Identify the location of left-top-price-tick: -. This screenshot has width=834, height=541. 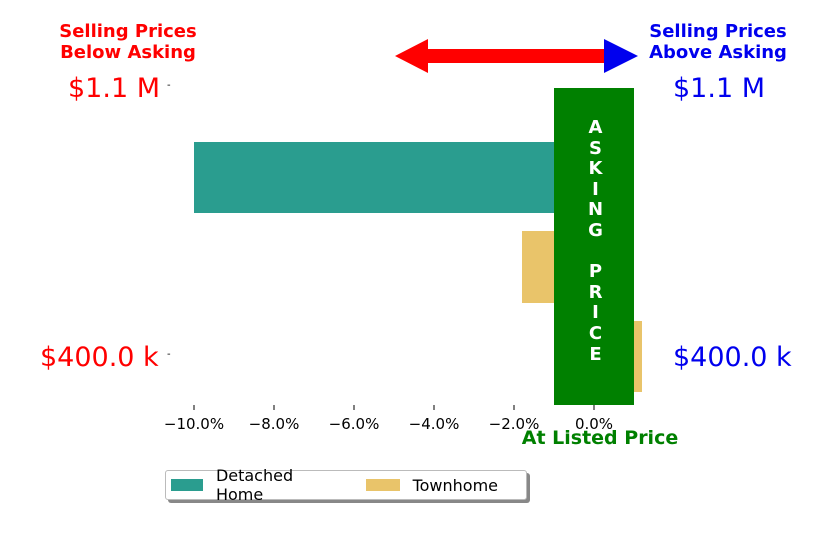
(169, 85).